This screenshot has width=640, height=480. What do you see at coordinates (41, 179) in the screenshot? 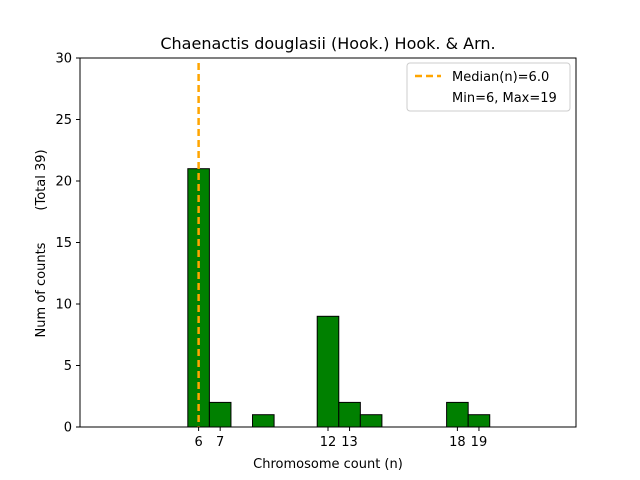
I see `y-axis-total-label: (Total 39)` at bounding box center [41, 179].